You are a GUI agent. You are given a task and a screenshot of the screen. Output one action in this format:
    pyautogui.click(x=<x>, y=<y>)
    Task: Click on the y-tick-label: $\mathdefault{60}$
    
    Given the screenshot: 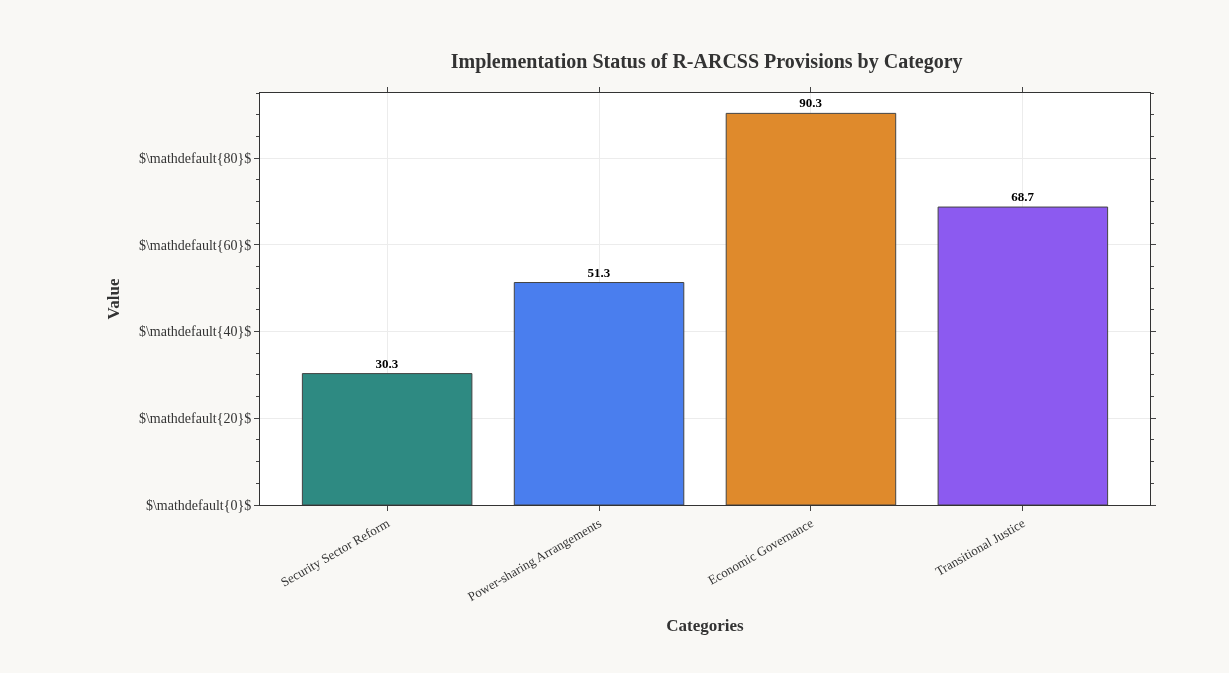 What is the action you would take?
    pyautogui.click(x=195, y=245)
    